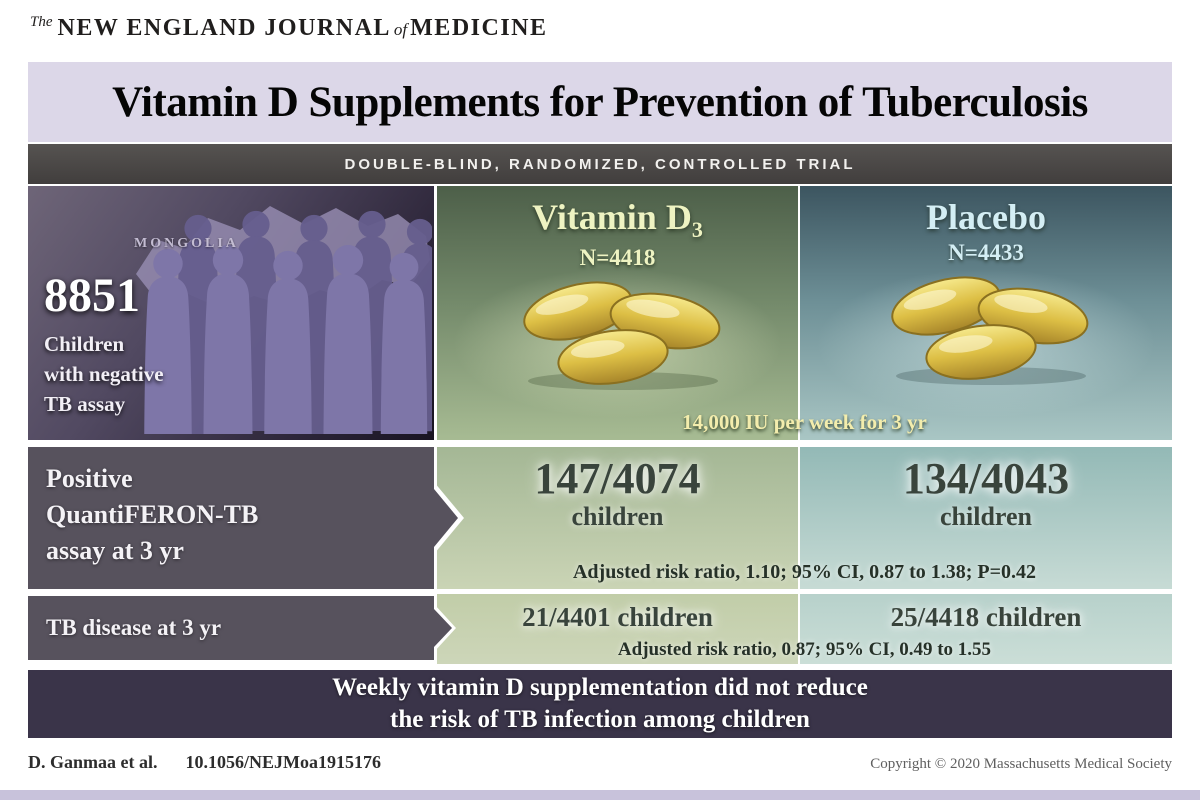  Describe the element at coordinates (115, 550) in the screenshot. I see `outcome-label-line3: assay at 3 yr` at that location.